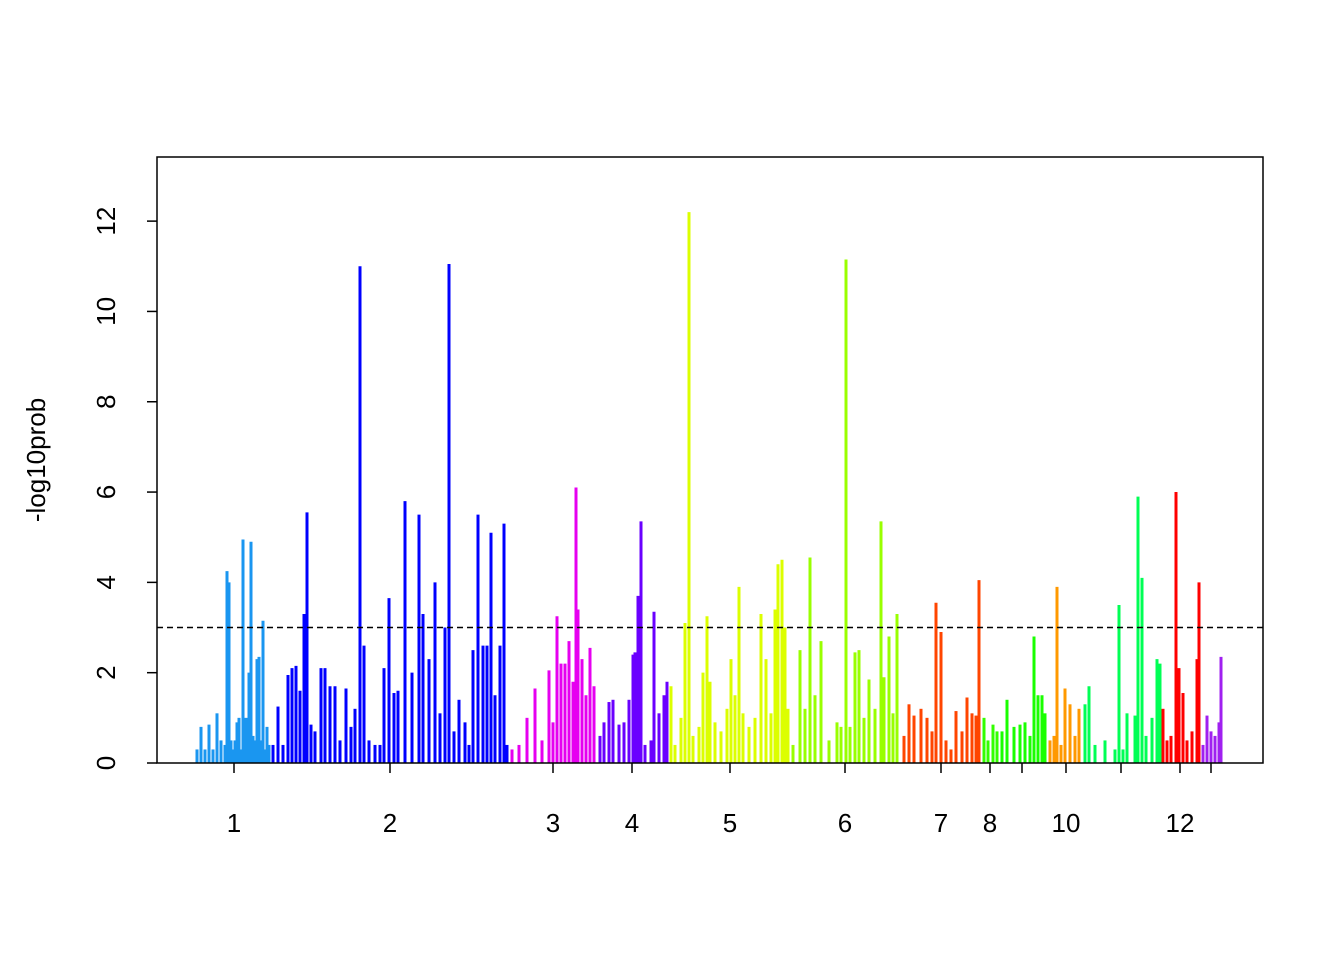  Describe the element at coordinates (106, 672) in the screenshot. I see `y-tick-label: 2` at that location.